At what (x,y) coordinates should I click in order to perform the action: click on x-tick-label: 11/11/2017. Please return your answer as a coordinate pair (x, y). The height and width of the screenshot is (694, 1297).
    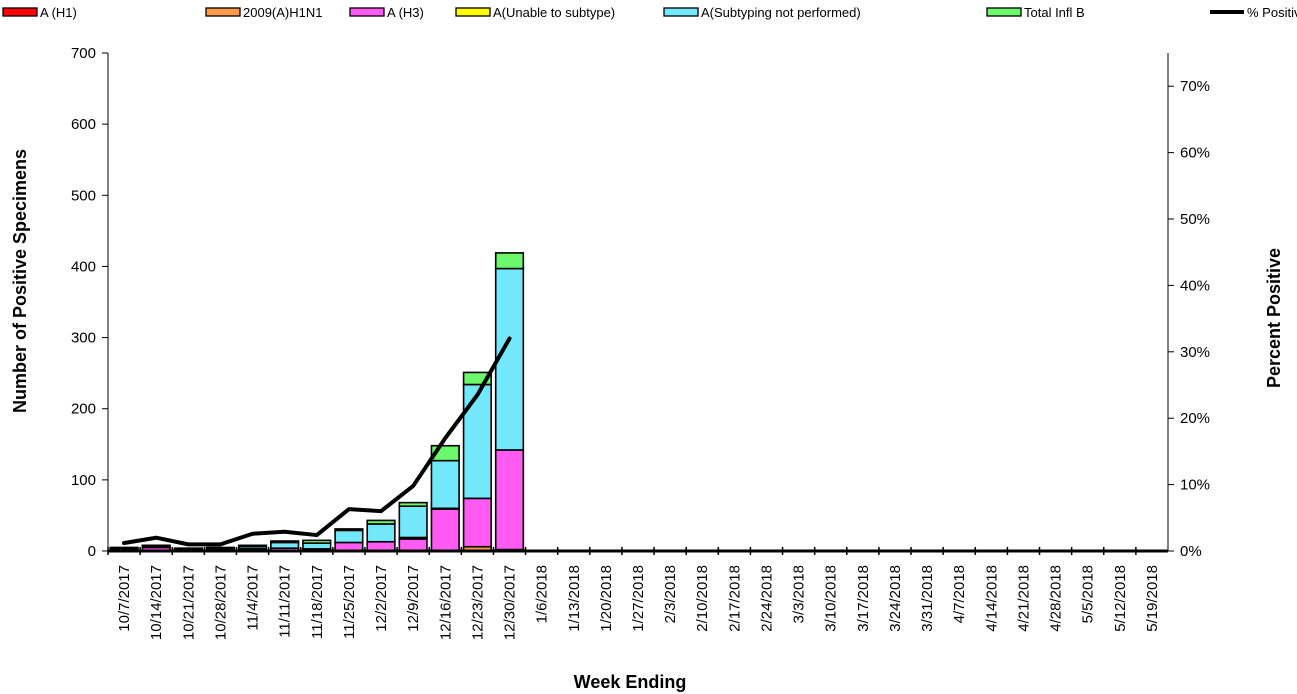
    Looking at the image, I should click on (285, 601).